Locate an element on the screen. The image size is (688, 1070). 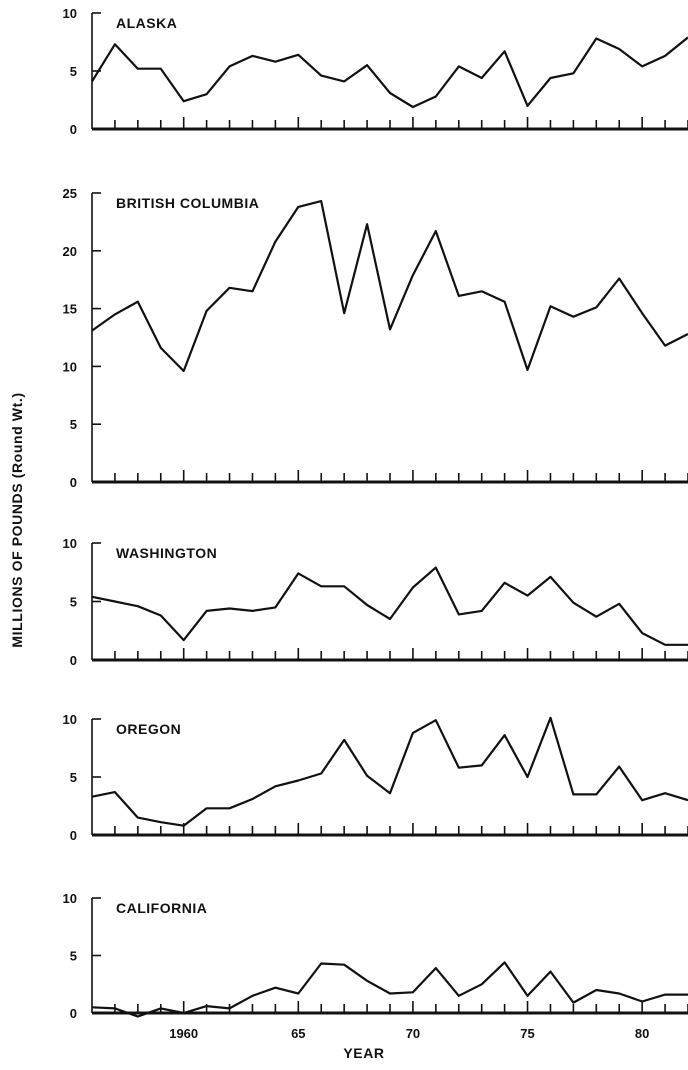
series-line-british-columbia is located at coordinates (389, 286).